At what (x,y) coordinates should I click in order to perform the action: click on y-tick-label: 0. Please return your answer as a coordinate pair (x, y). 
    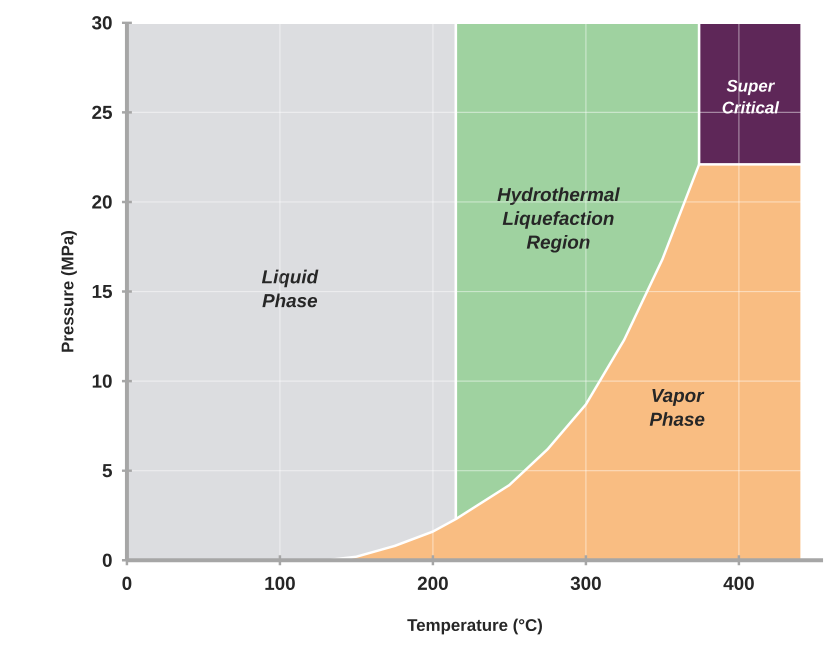
    Looking at the image, I should click on (107, 560).